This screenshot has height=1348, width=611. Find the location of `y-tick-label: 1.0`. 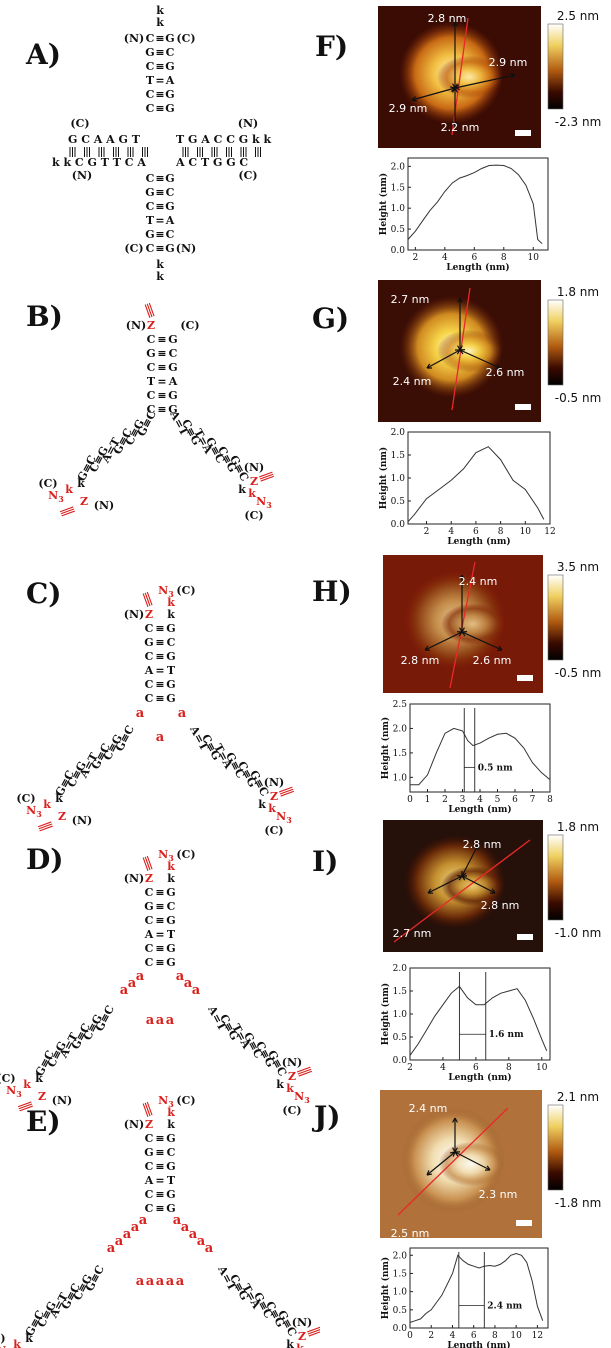

y-tick-label: 1.0 is located at coordinates (400, 1015).